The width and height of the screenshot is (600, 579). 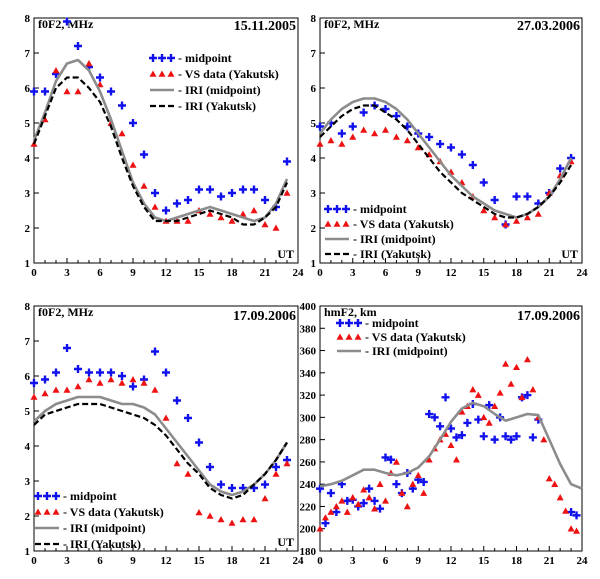 What do you see at coordinates (28, 447) in the screenshot?
I see `y-tick-label: 4` at bounding box center [28, 447].